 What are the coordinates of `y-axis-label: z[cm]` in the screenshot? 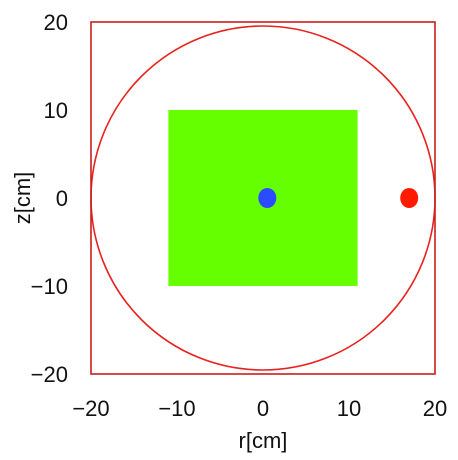 It's located at (22, 198).